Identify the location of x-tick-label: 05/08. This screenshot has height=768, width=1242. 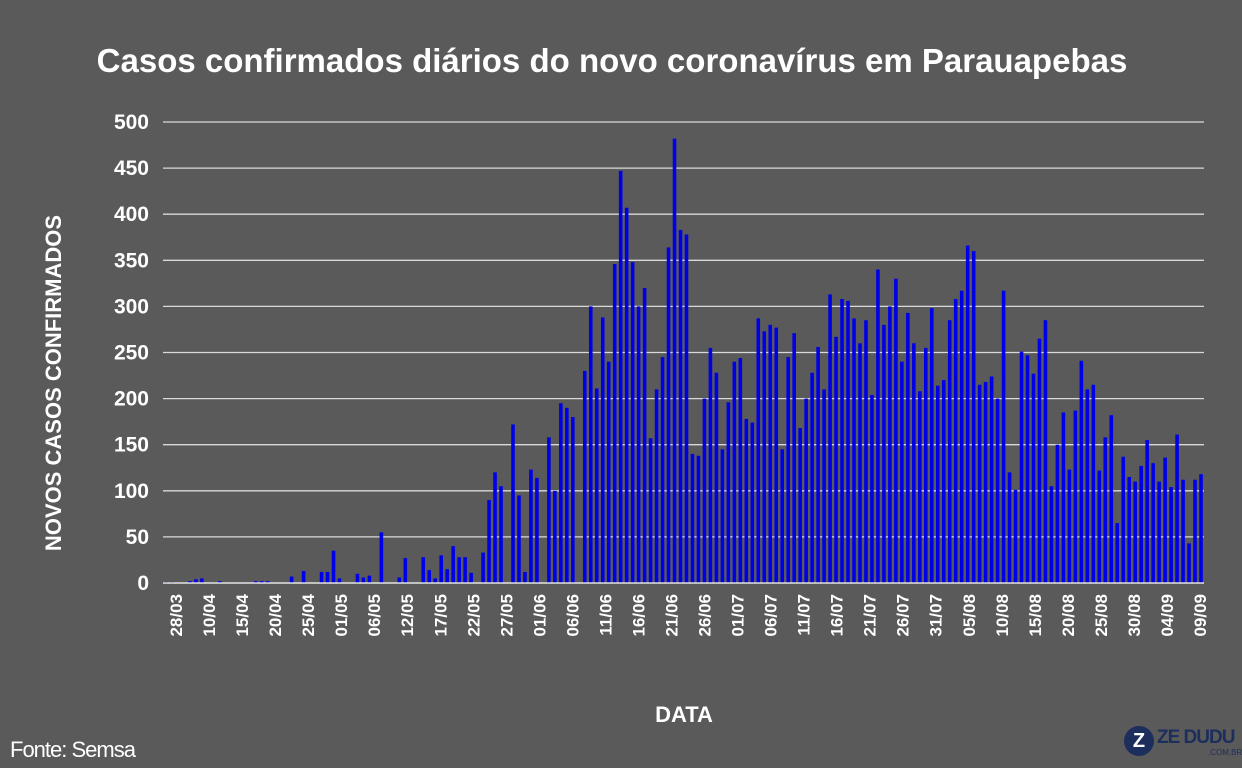
(969, 615).